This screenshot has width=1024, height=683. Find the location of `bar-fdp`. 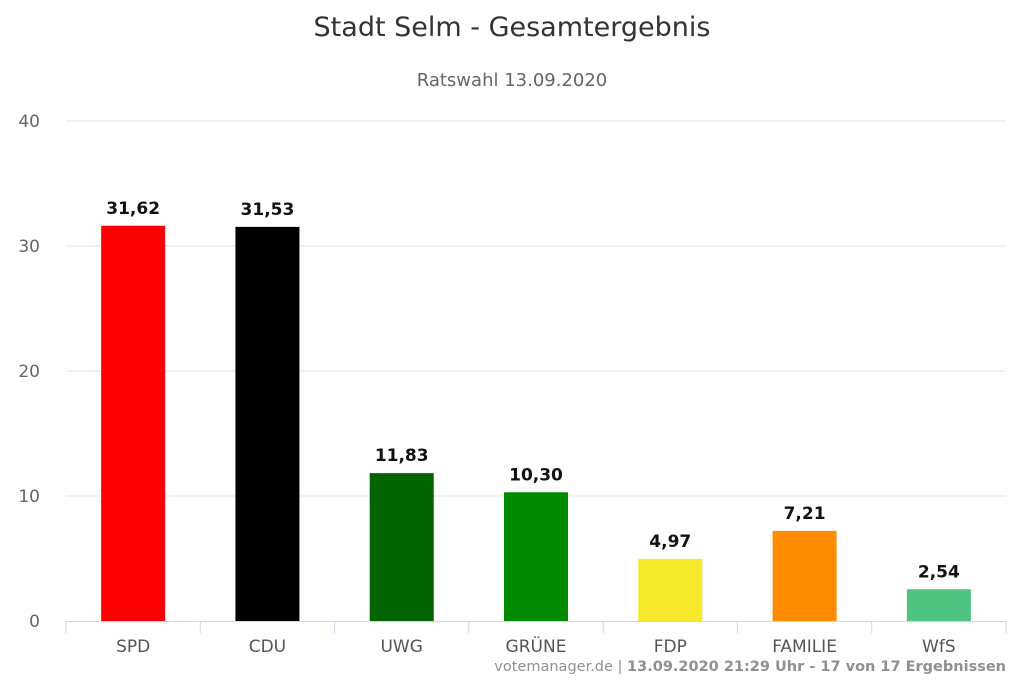

bar-fdp is located at coordinates (670, 589).